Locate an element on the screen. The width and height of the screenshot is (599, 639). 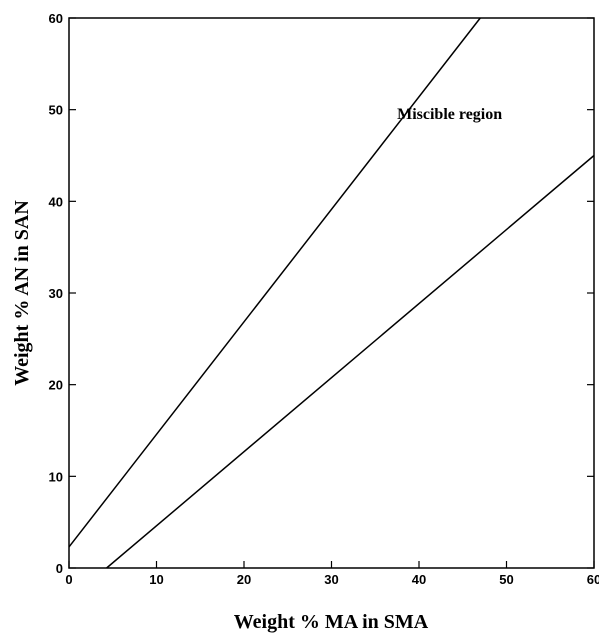
x-tick-label: 10 is located at coordinates (156, 579).